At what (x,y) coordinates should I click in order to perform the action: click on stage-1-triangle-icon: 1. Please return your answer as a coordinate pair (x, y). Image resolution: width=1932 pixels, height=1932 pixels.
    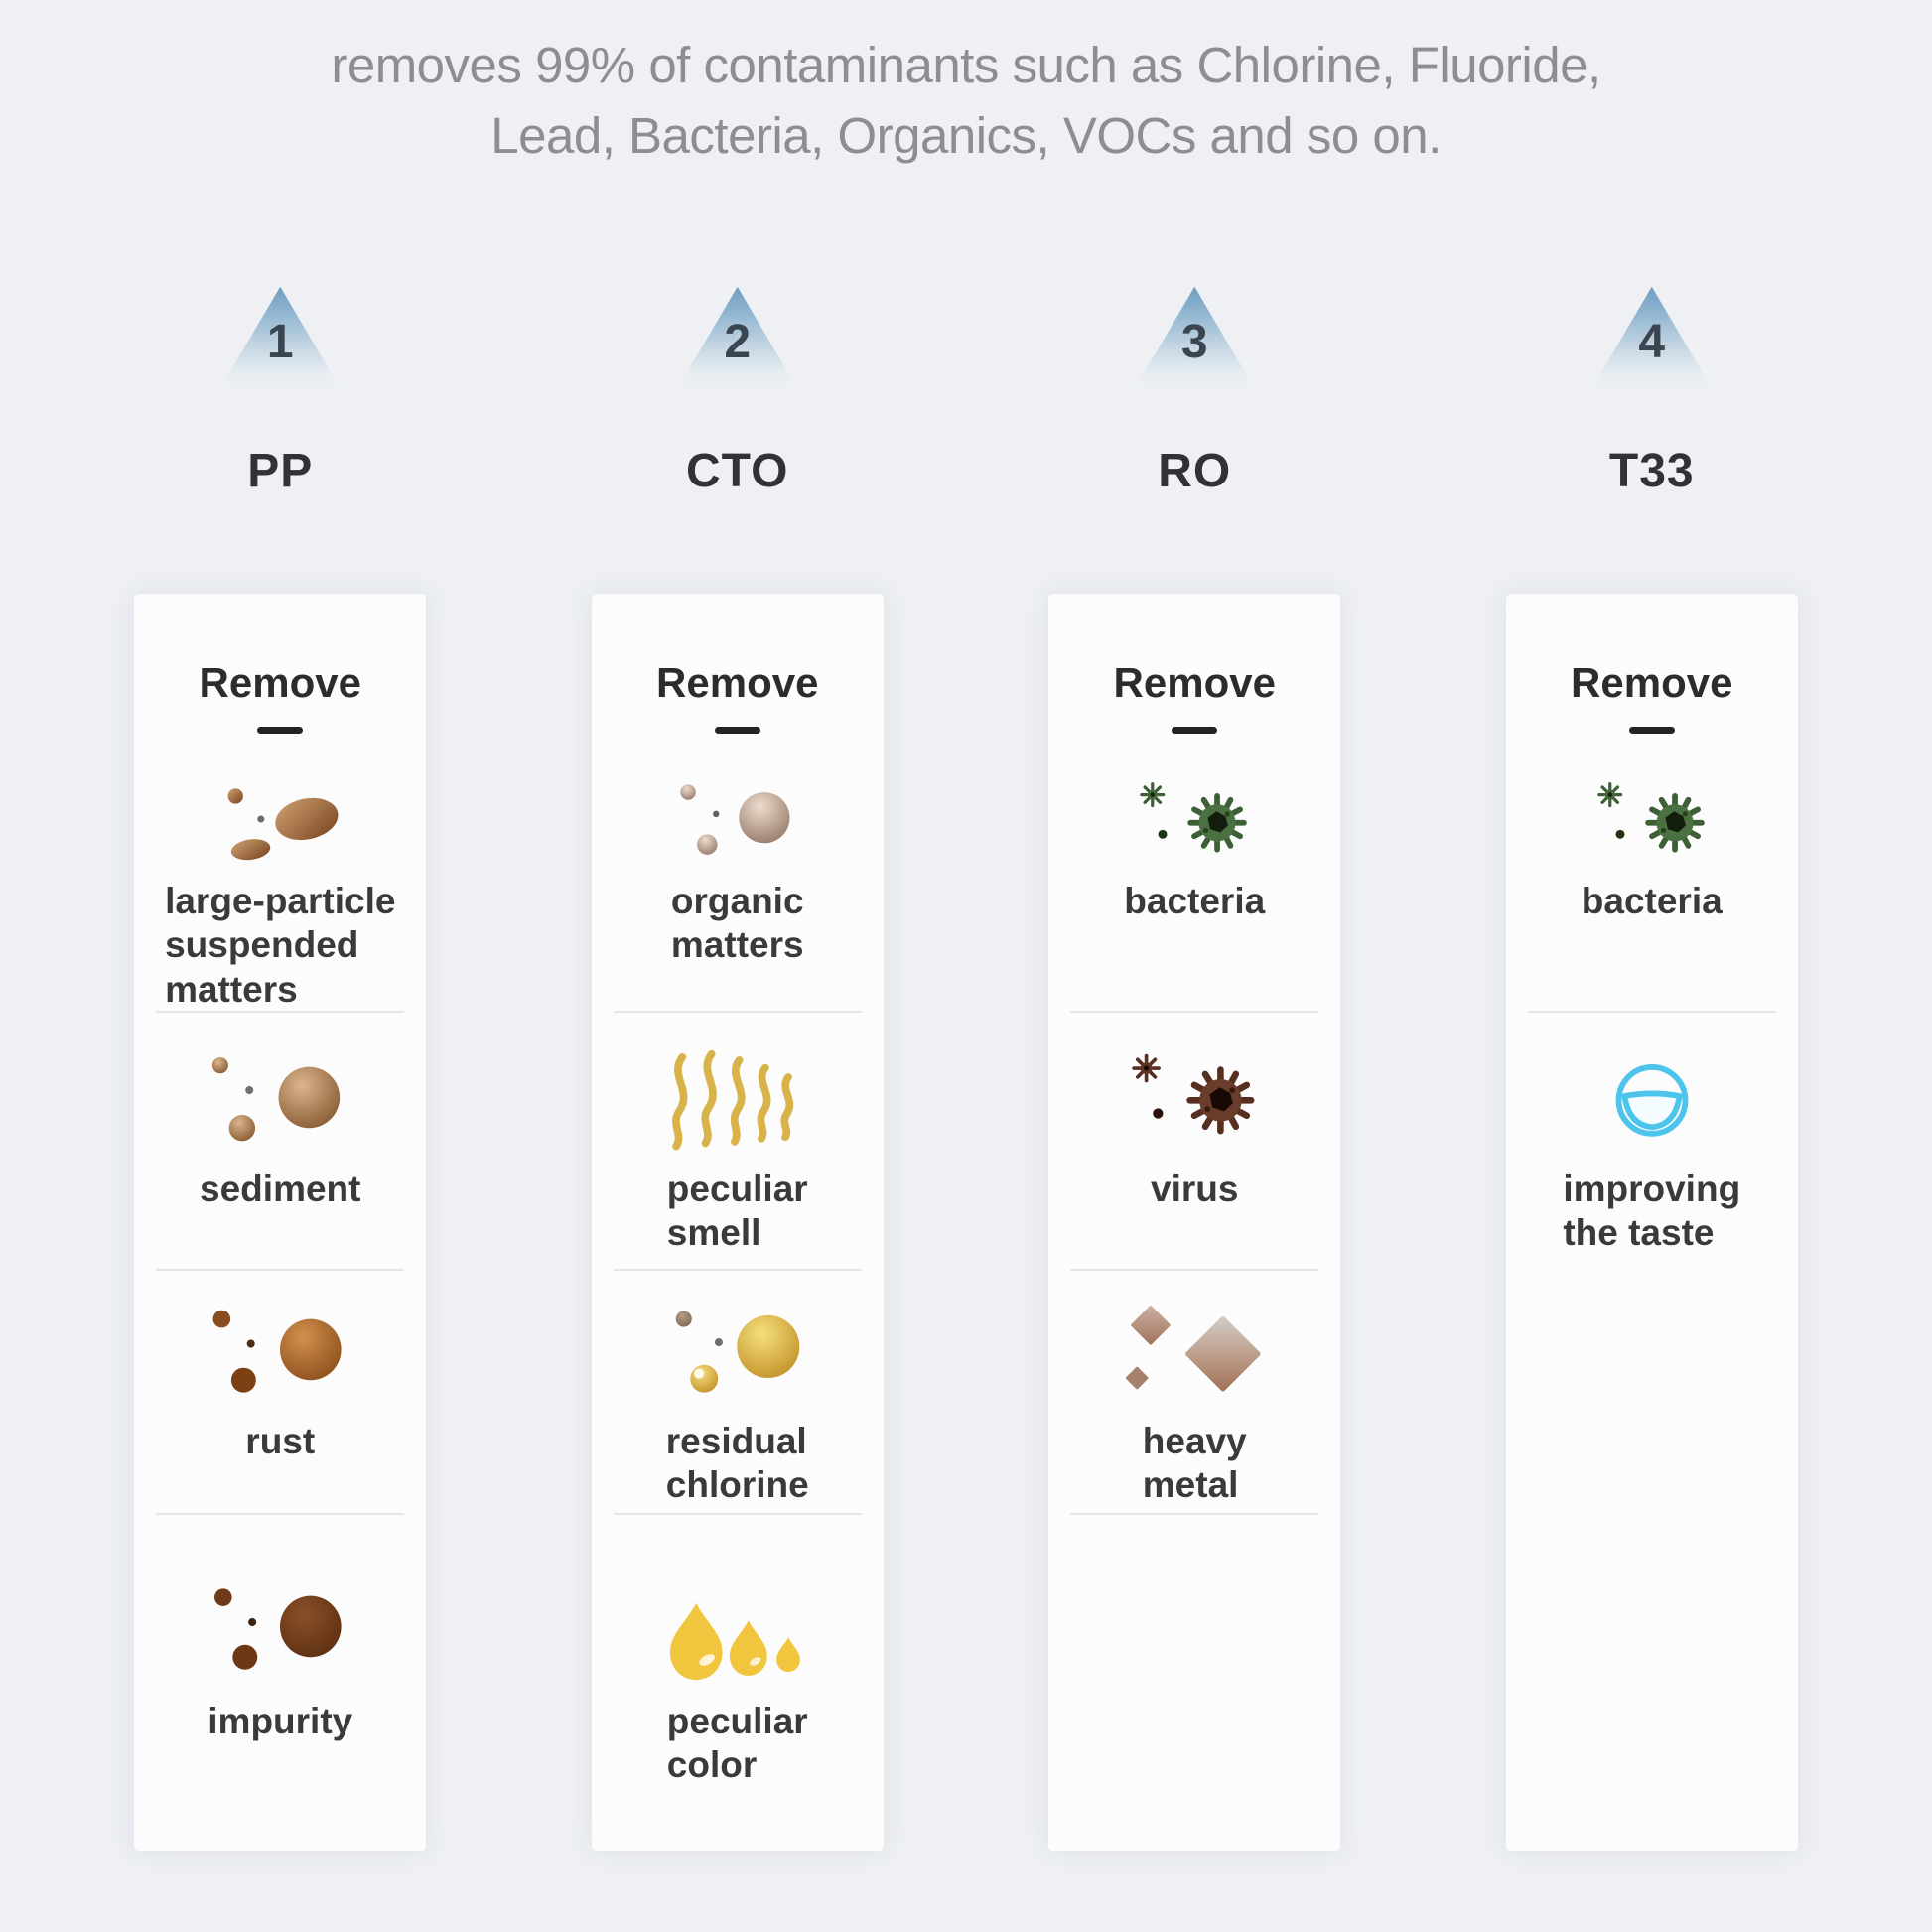
    Looking at the image, I should click on (280, 337).